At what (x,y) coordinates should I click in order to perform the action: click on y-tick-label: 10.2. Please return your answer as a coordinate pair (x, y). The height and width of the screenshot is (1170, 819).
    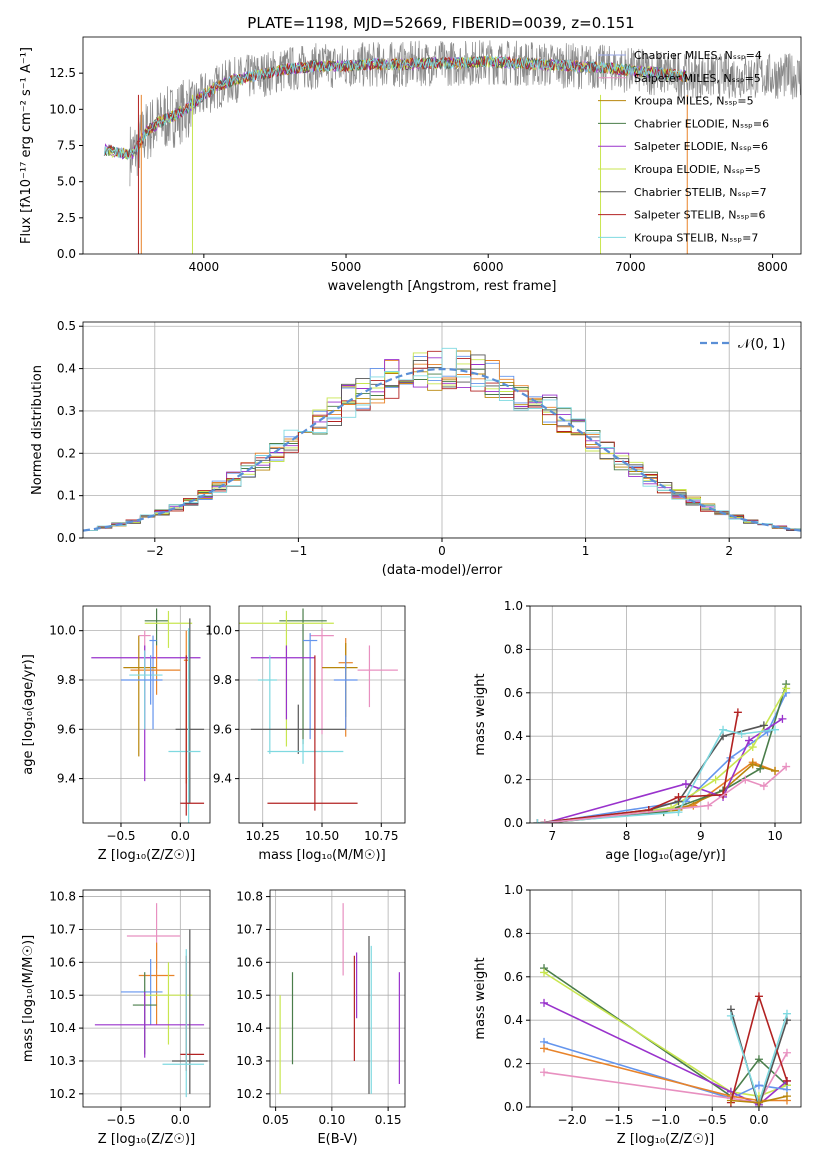
    Looking at the image, I should click on (249, 1094).